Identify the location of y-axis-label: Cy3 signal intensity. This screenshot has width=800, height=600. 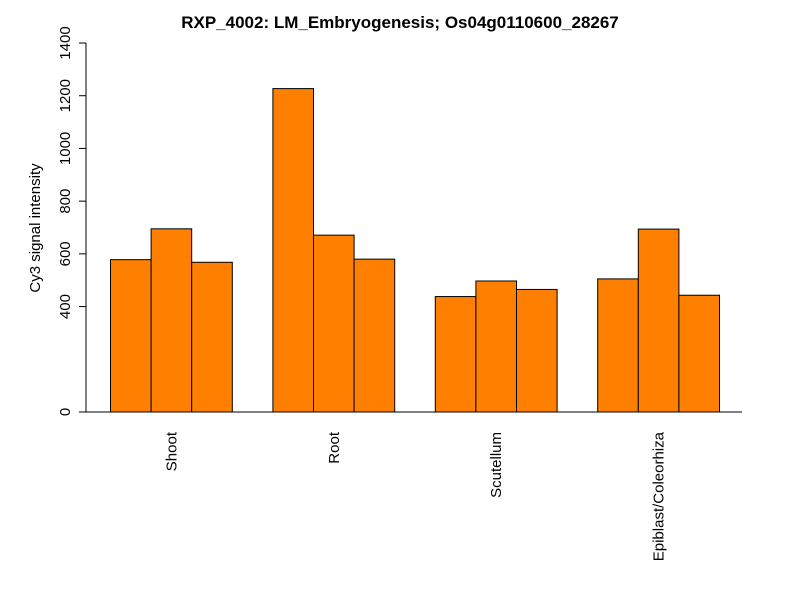
(35, 228).